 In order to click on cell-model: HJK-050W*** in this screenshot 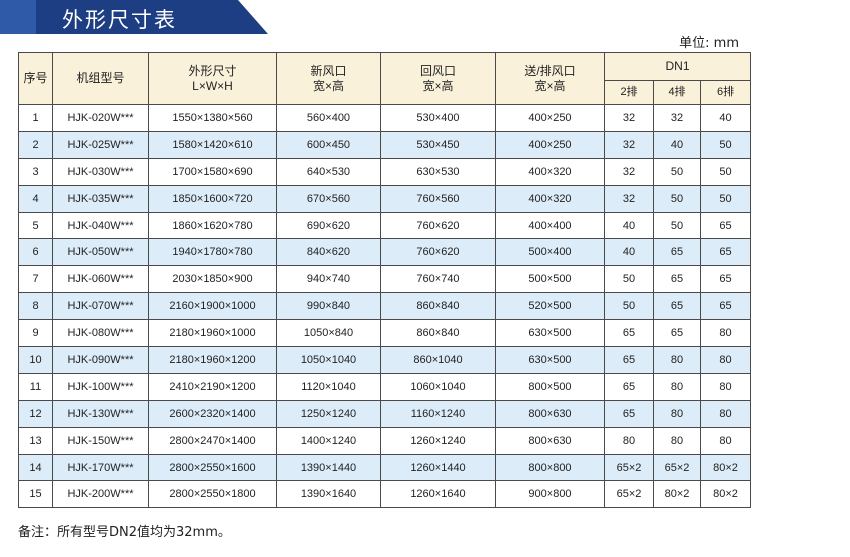, I will do `click(100, 252)`.